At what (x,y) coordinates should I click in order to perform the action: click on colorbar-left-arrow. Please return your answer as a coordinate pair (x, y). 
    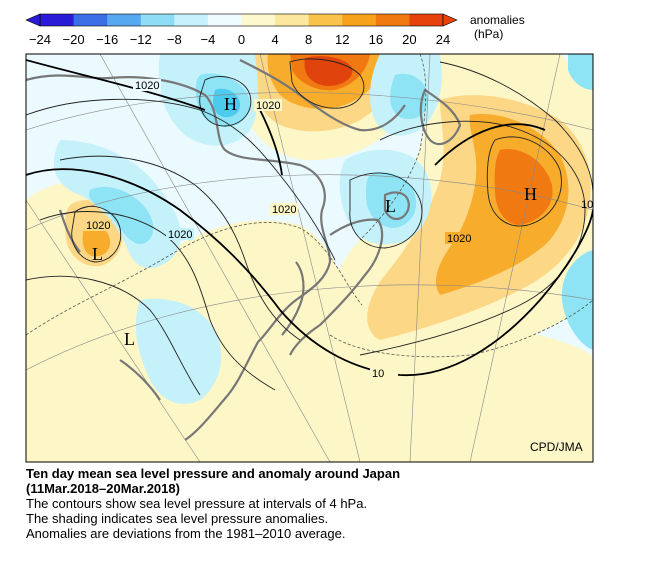
    Looking at the image, I should click on (33, 20).